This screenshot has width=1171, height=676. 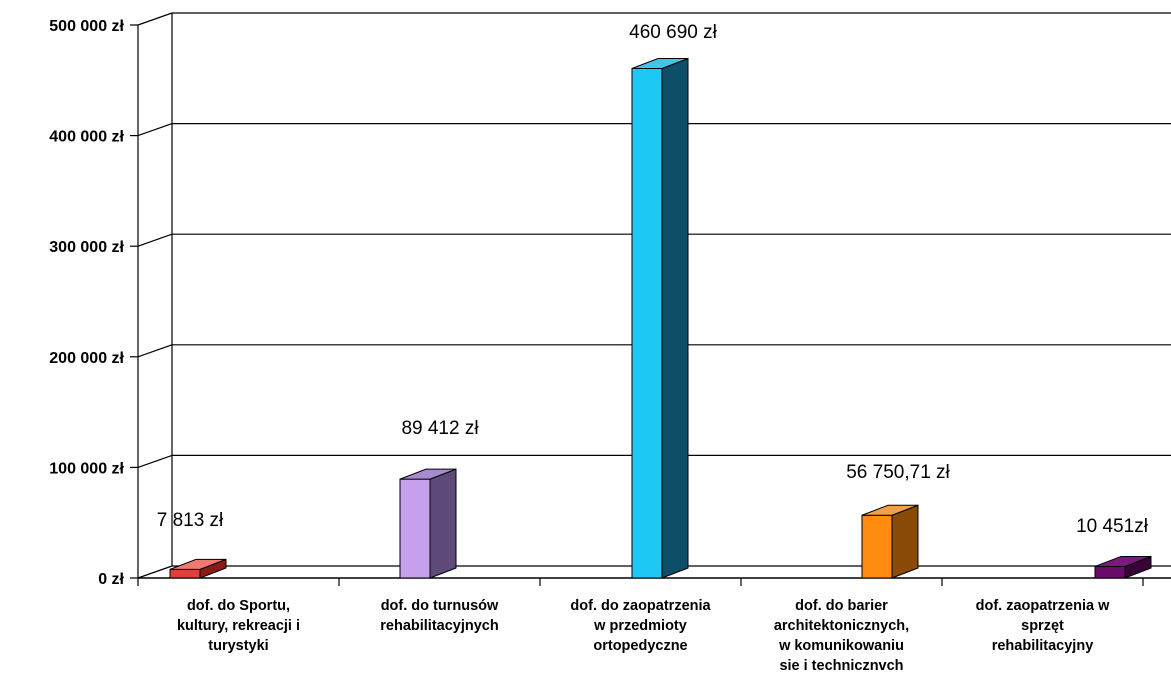 What do you see at coordinates (898, 472) in the screenshot?
I see `data-label: 56 750,71 zł` at bounding box center [898, 472].